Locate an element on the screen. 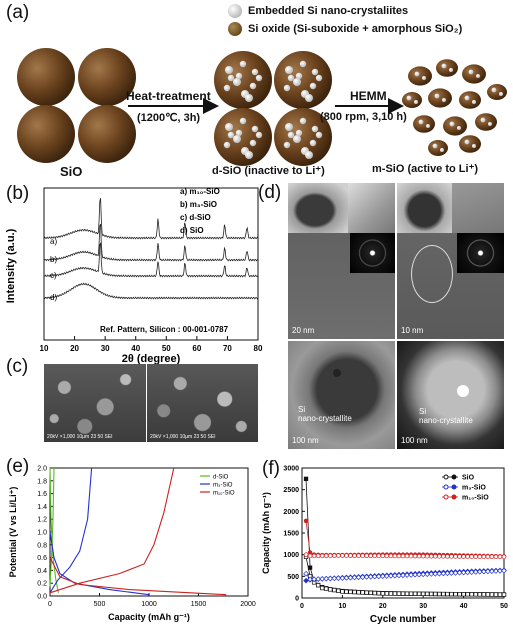 Image resolution: width=513 pixels, height=629 pixels. chart-e-ytick-label: 0.0 is located at coordinates (42, 597).